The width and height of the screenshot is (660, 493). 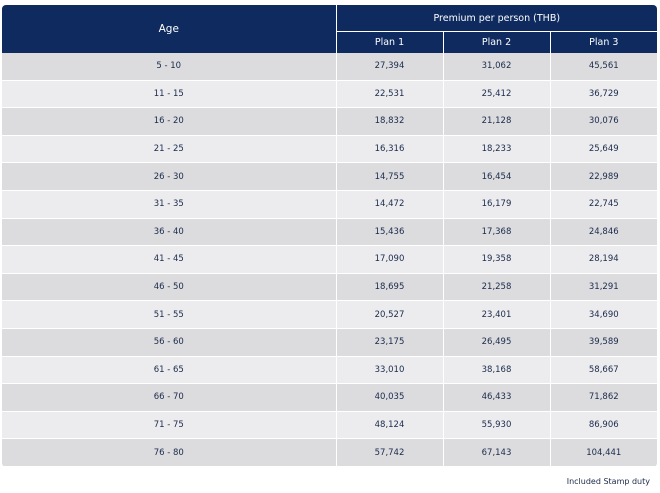 I want to click on plan-2-cell: 21,258, so click(x=496, y=287).